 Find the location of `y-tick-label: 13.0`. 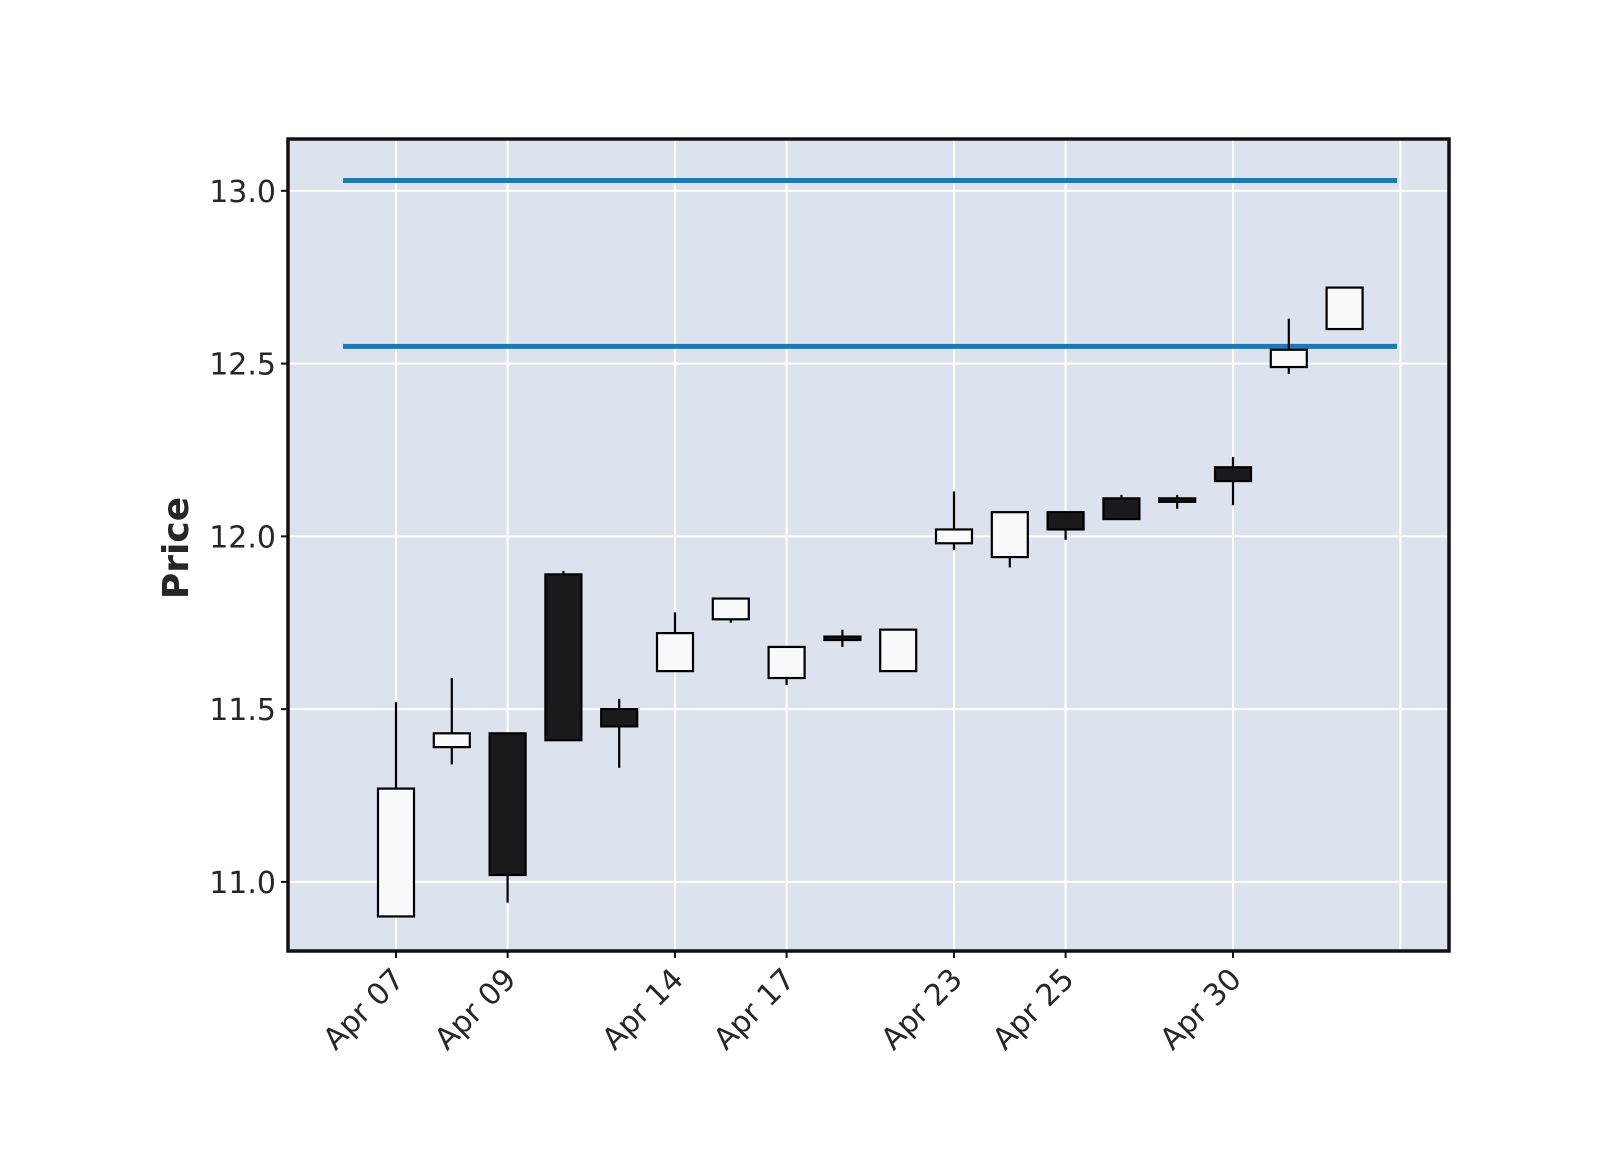

y-tick-label: 13.0 is located at coordinates (242, 192).